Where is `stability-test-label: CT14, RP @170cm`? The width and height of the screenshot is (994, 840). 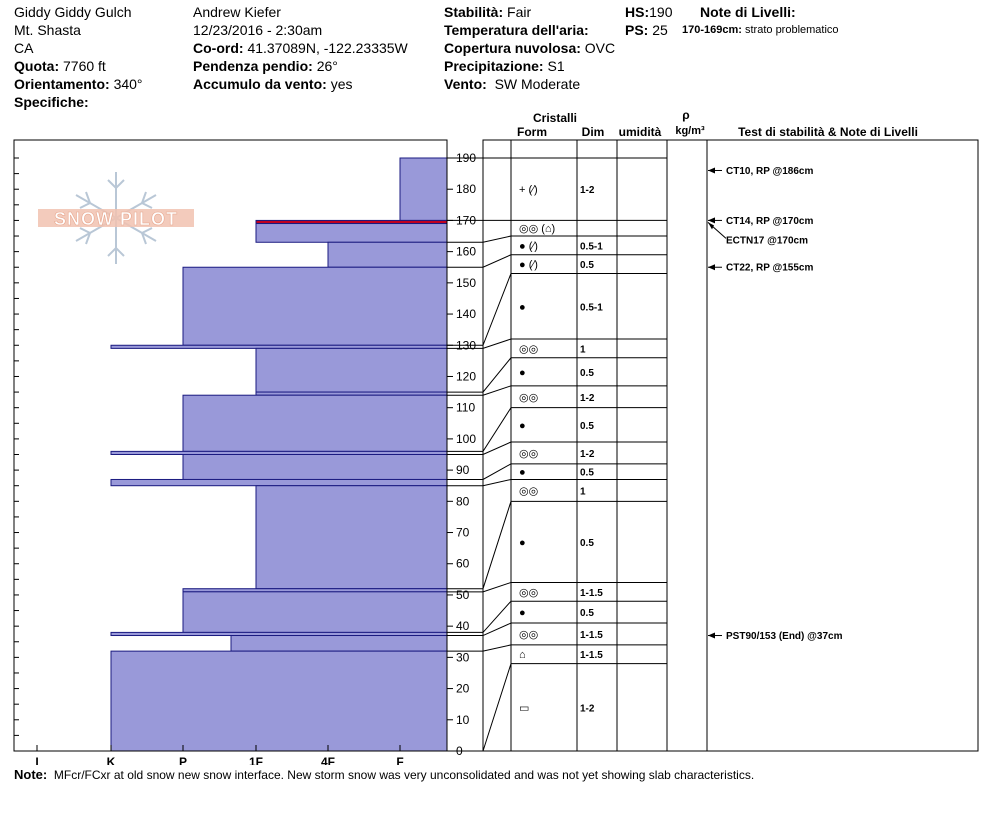 stability-test-label: CT14, RP @170cm is located at coordinates (769, 221).